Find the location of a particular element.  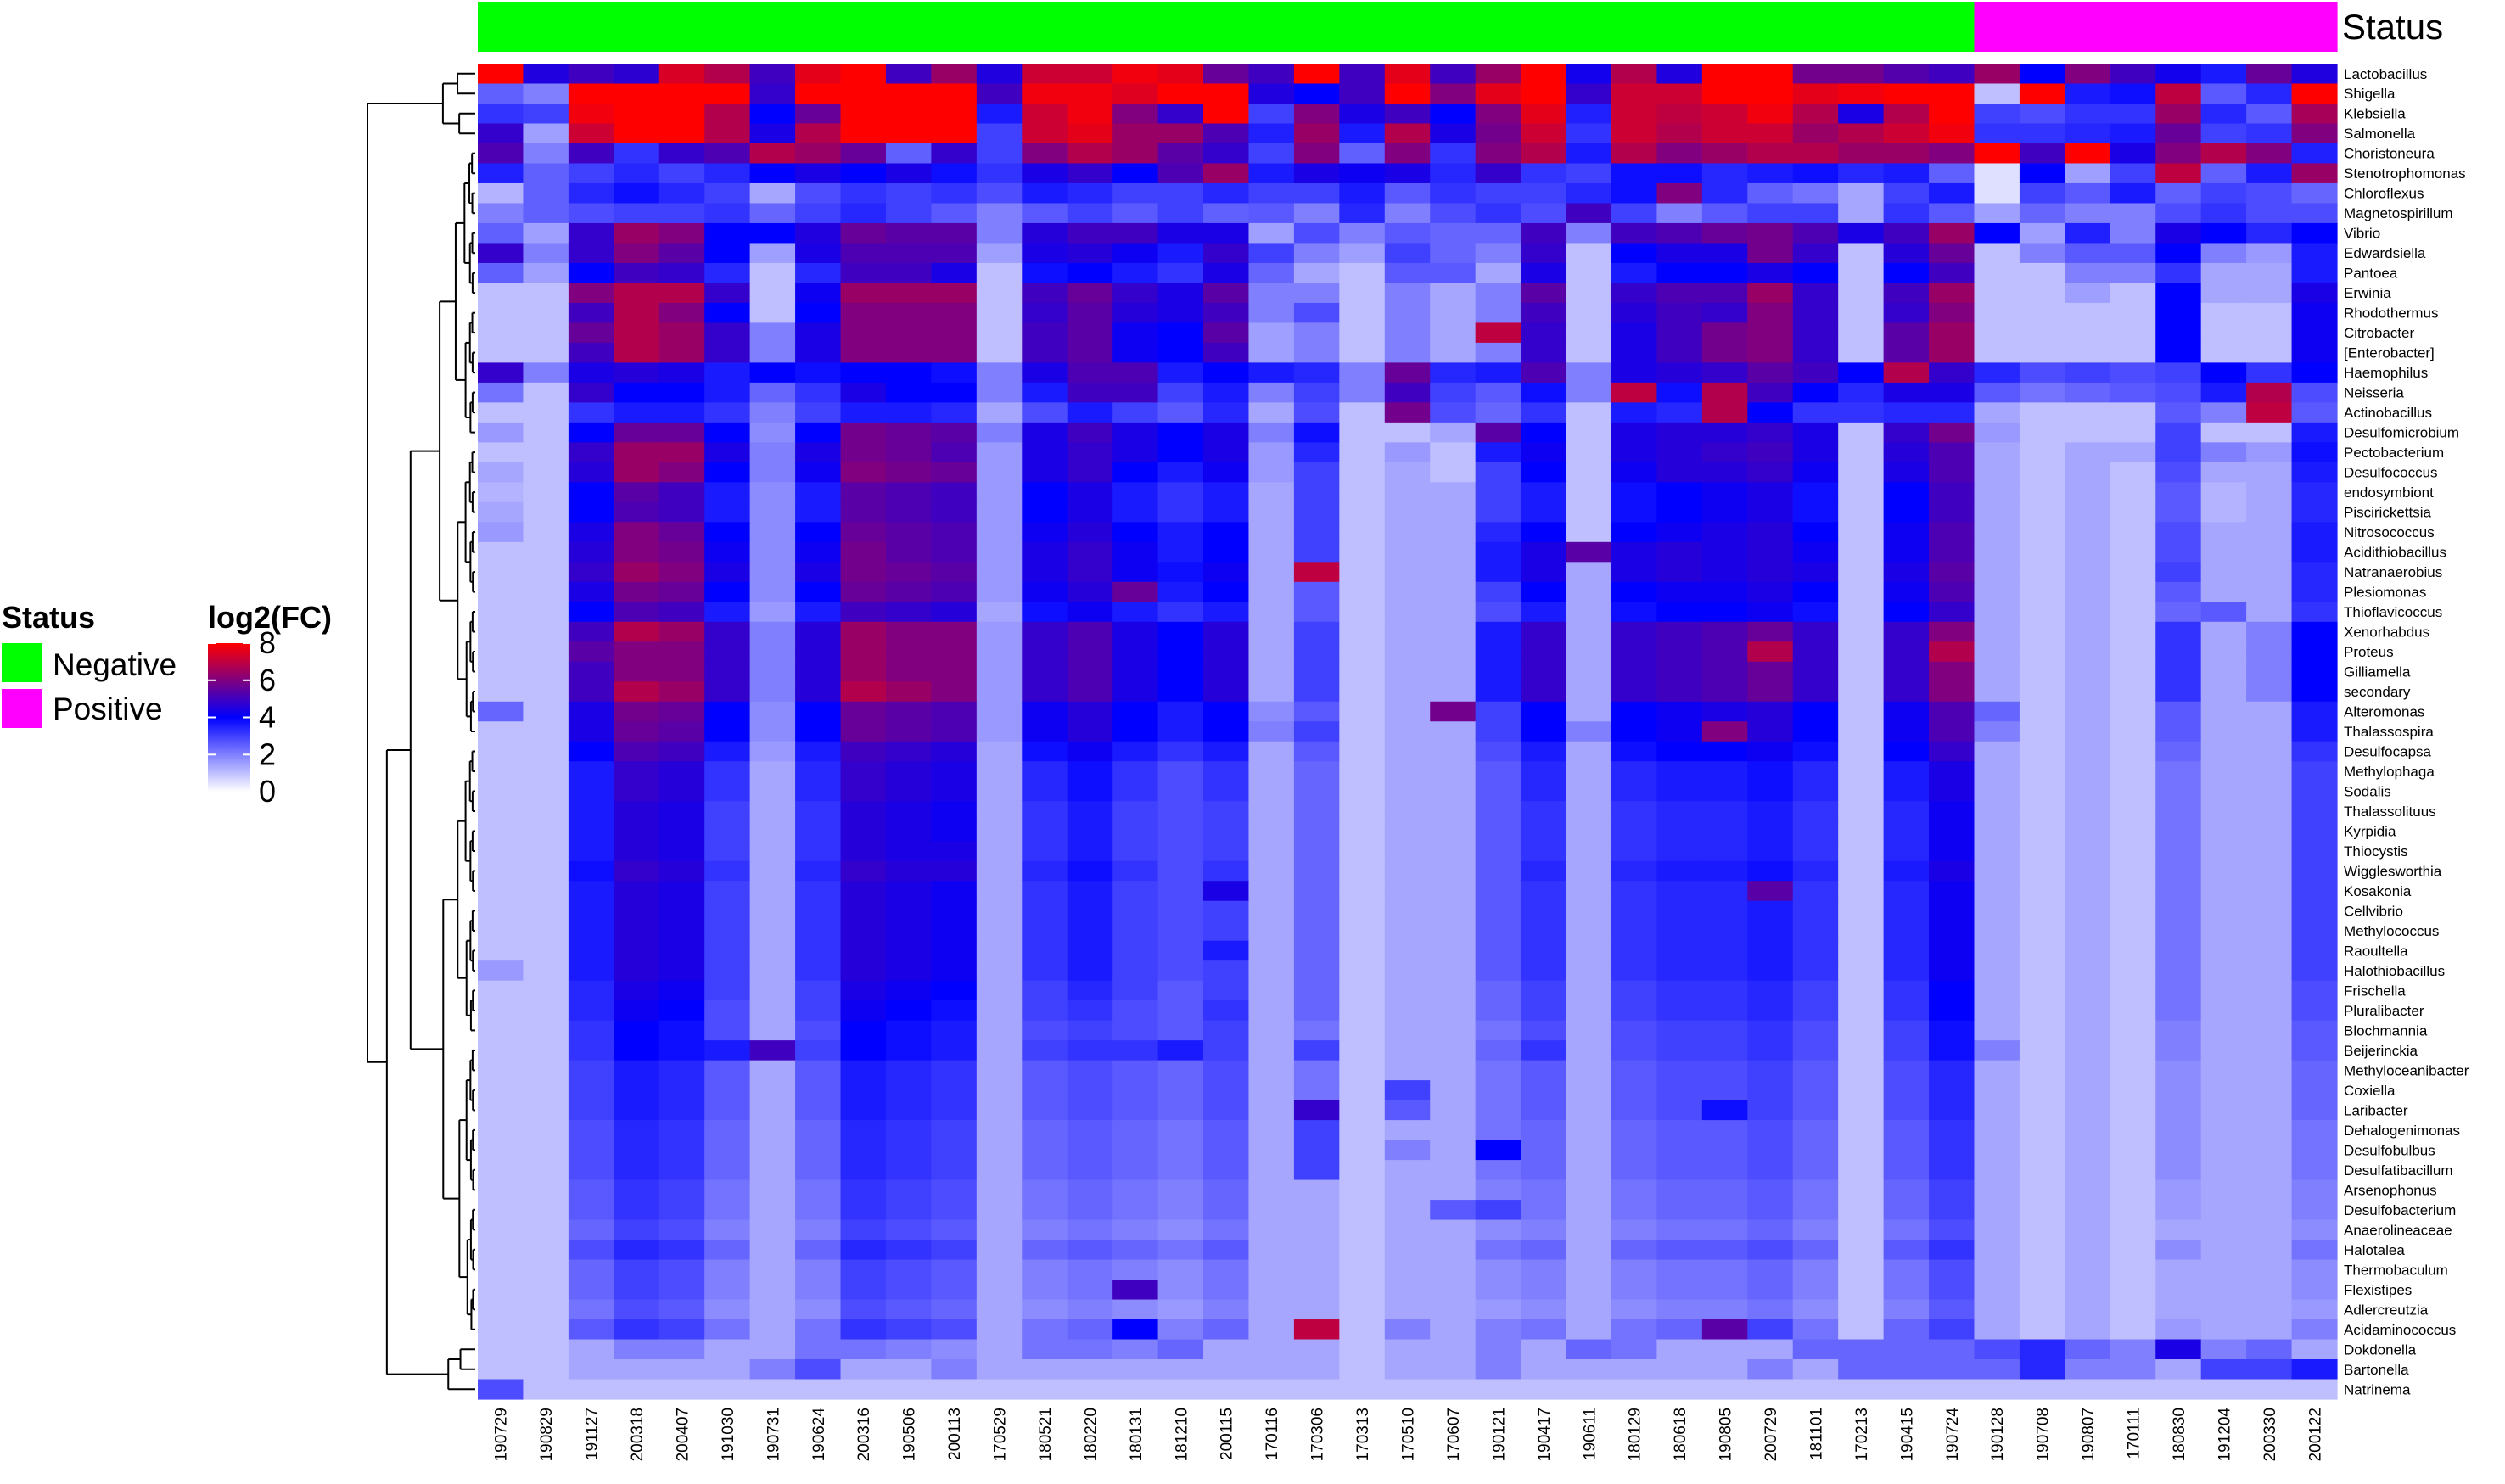

row-label: Desulfocapsa is located at coordinates (2388, 751).